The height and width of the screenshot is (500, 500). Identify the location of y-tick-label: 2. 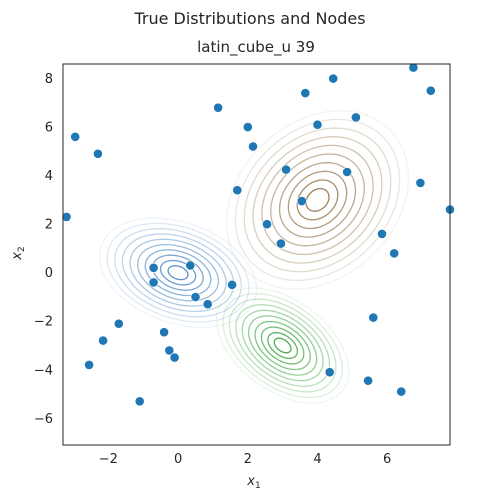
(49, 225).